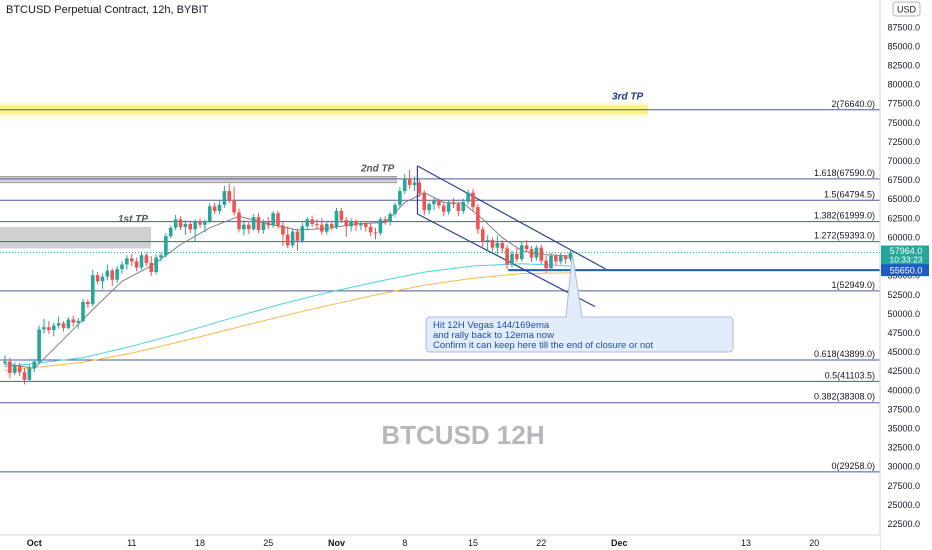  Describe the element at coordinates (75, 237) in the screenshot. I see `tp1-zone` at that location.